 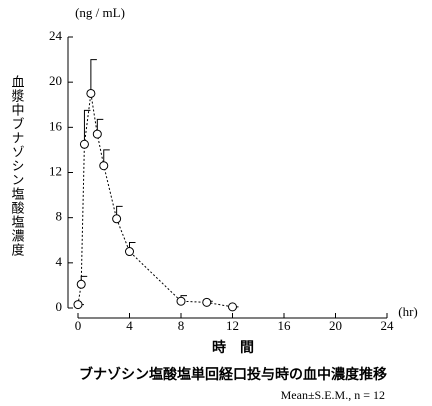 I want to click on x-tick-label: 16, so click(x=285, y=325).